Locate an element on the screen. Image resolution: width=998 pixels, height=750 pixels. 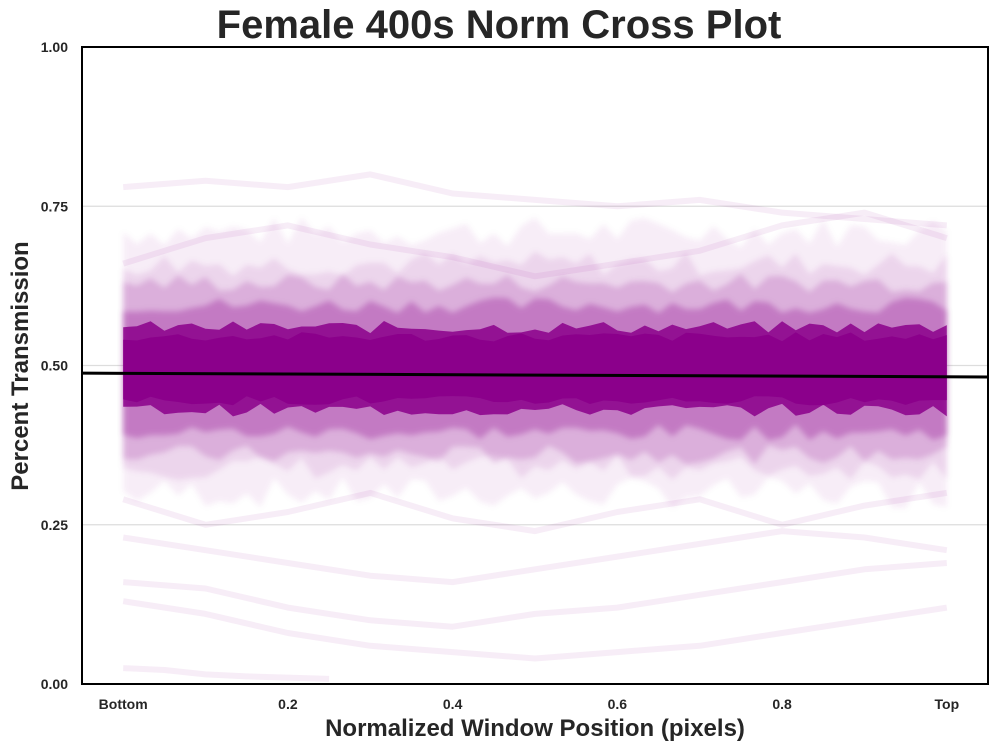
x-tick-label-5: Top is located at coordinates (947, 704).